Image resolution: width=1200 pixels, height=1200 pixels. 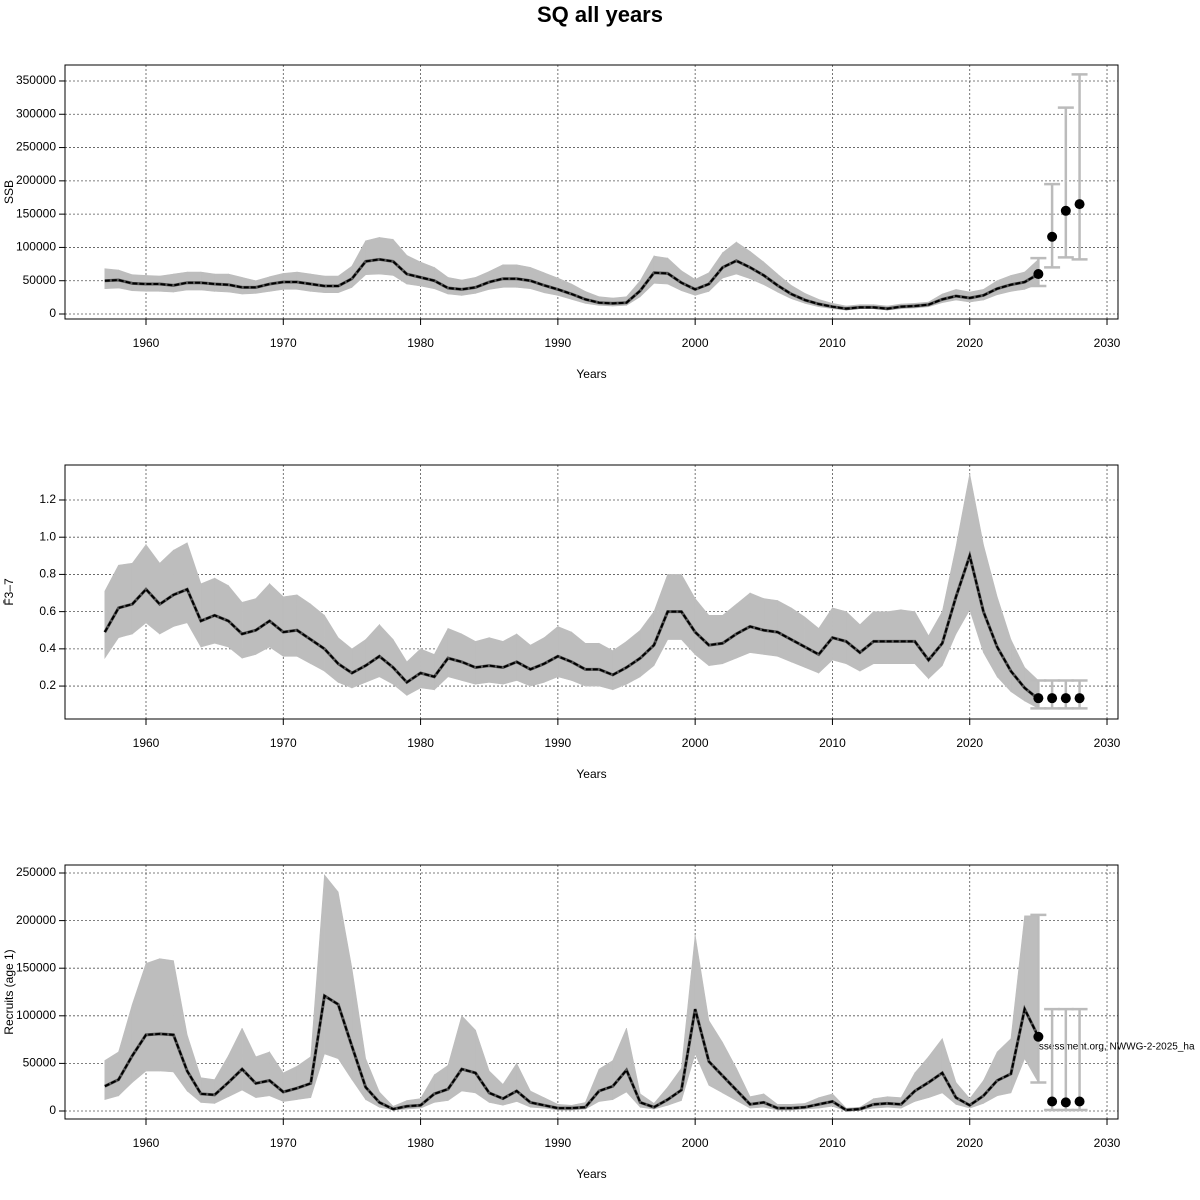 What do you see at coordinates (283, 343) in the screenshot?
I see `x-tick-label: 1970` at bounding box center [283, 343].